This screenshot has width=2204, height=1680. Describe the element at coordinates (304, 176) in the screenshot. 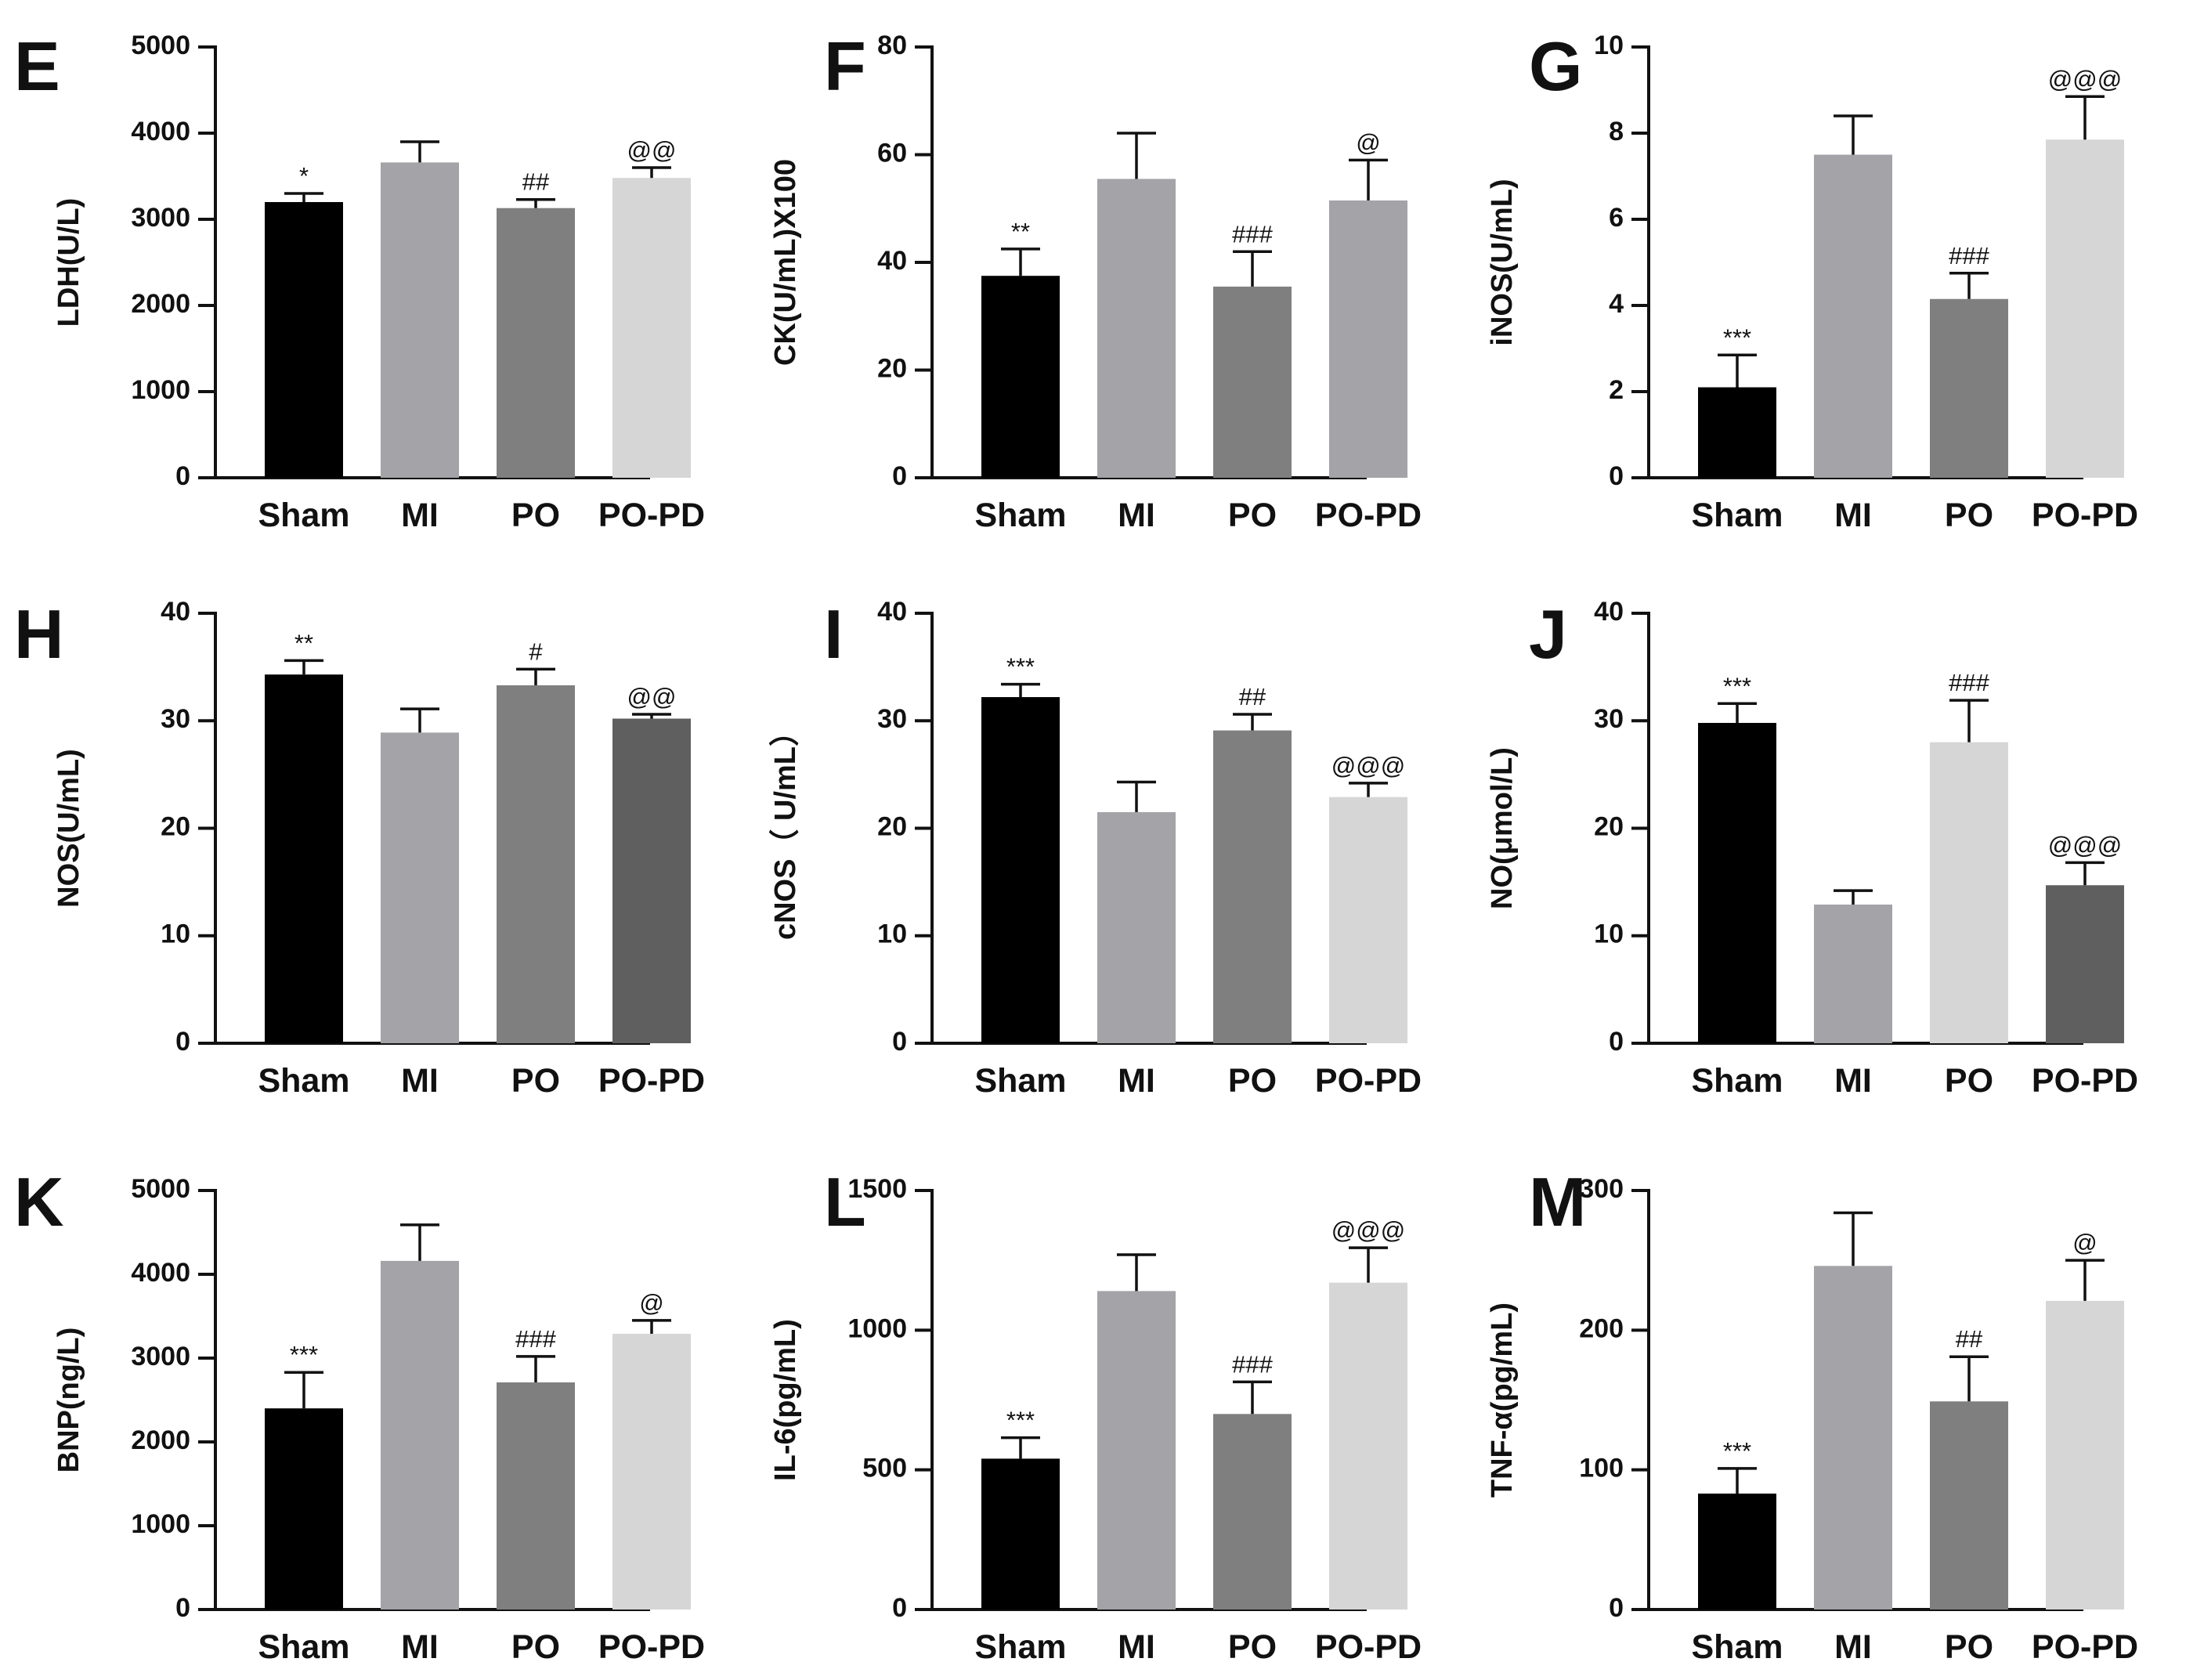

I see `significance-label: *` at that location.